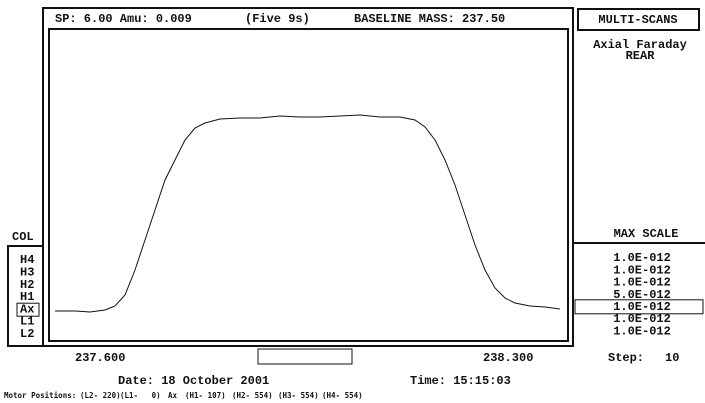  What do you see at coordinates (305, 356) in the screenshot?
I see `scroll-box` at bounding box center [305, 356].